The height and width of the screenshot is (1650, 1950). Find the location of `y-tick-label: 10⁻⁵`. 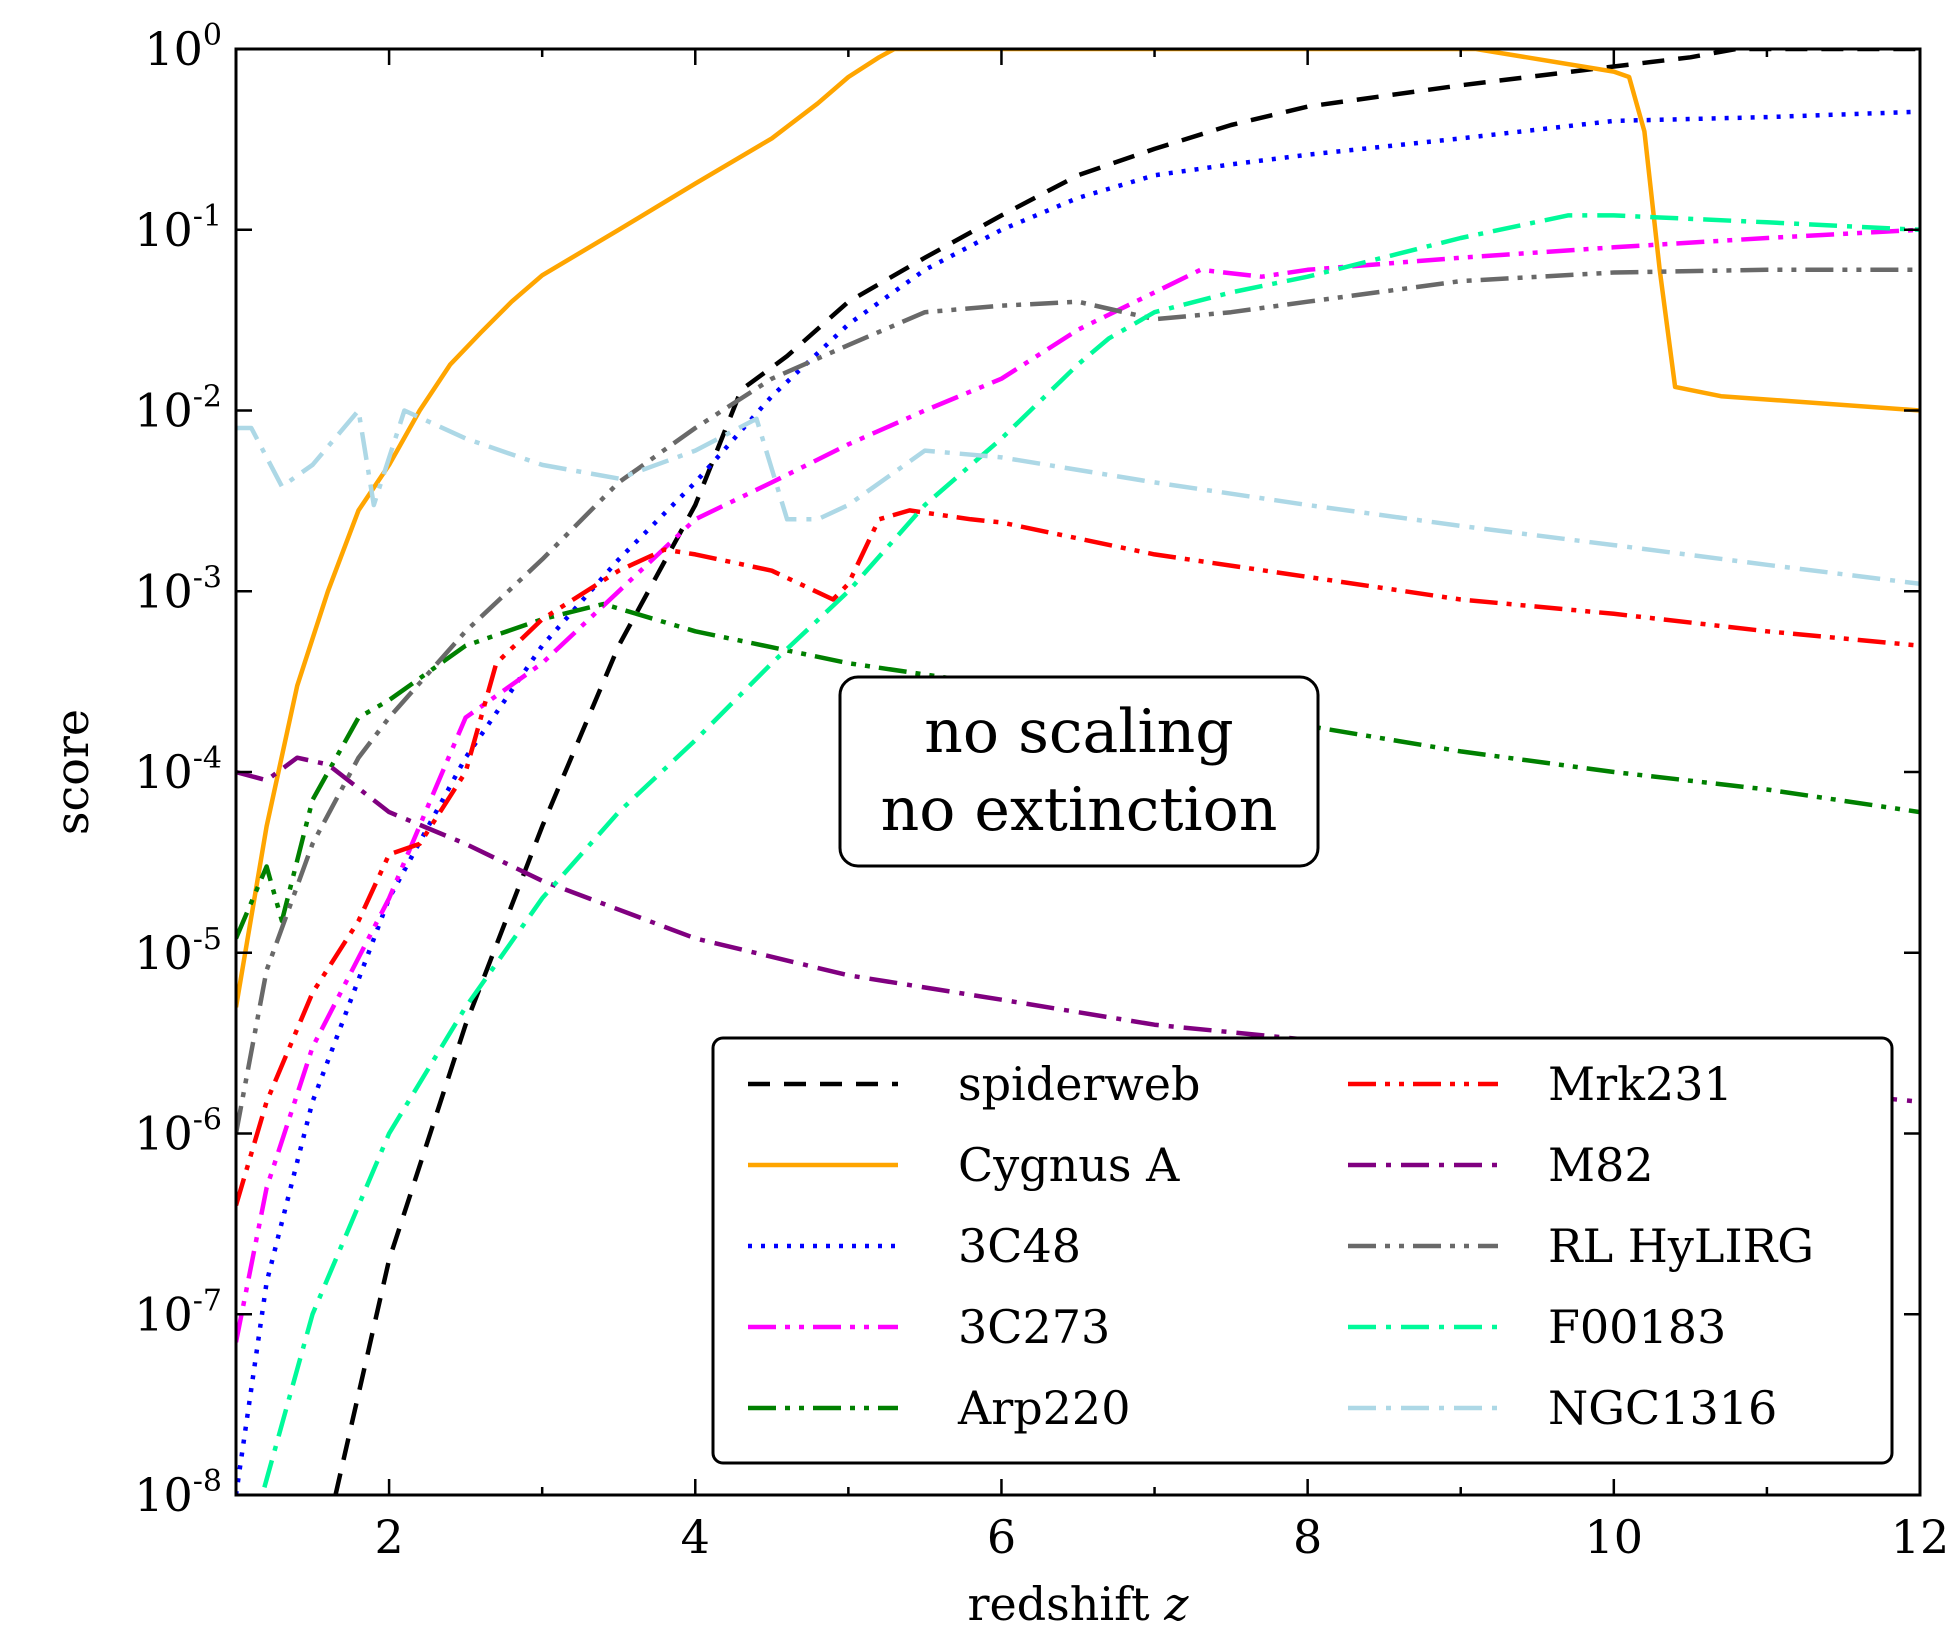

y-tick-label: 10⁻⁵ is located at coordinates (178, 951).